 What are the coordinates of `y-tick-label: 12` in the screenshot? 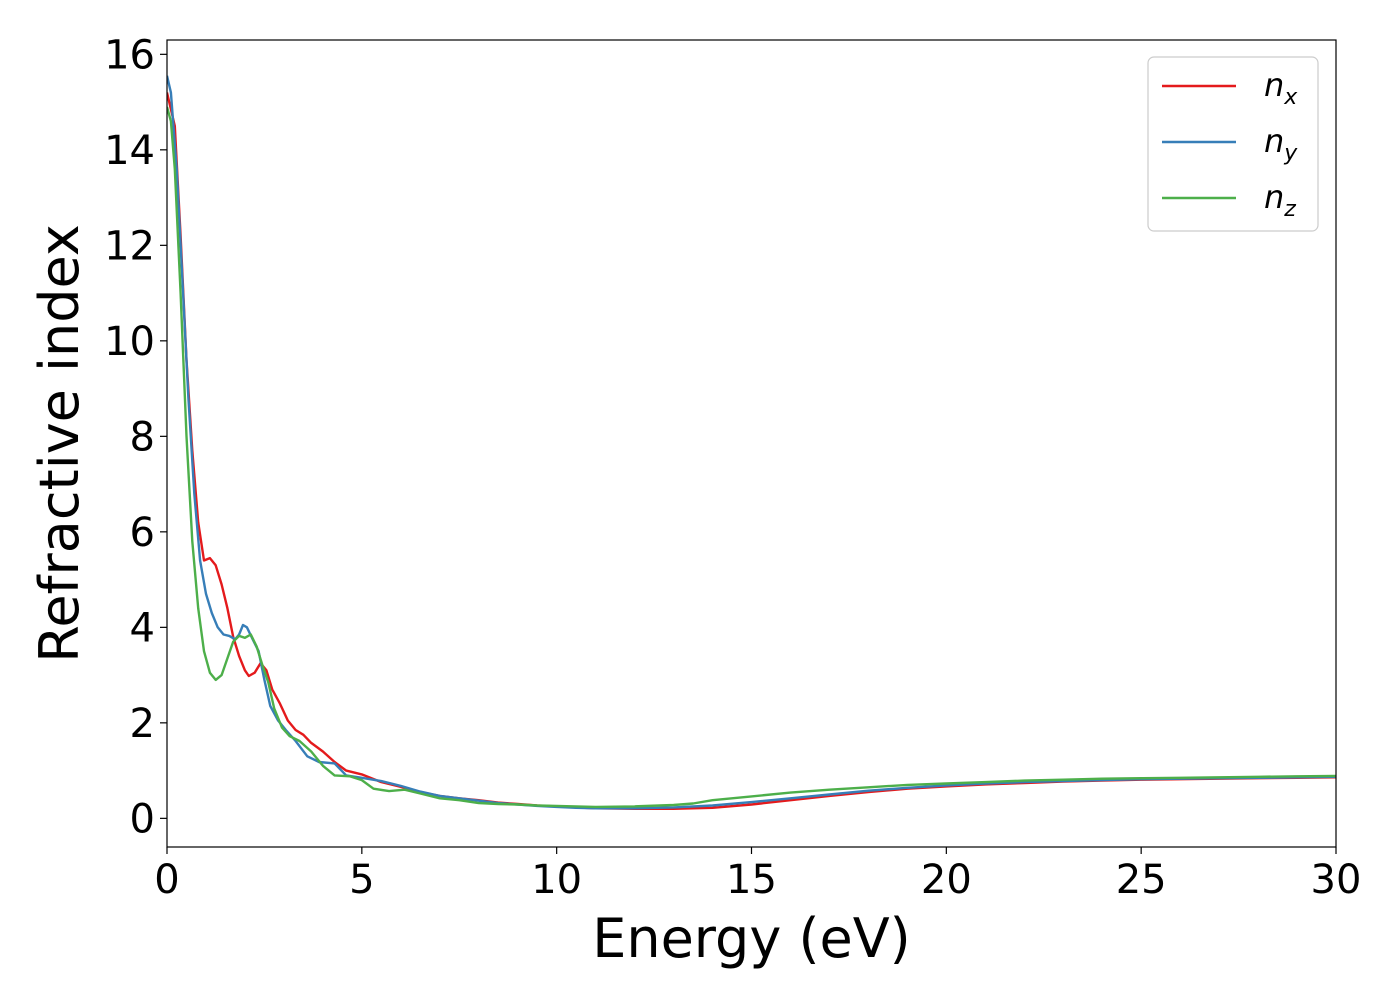 It's located at (129, 246).